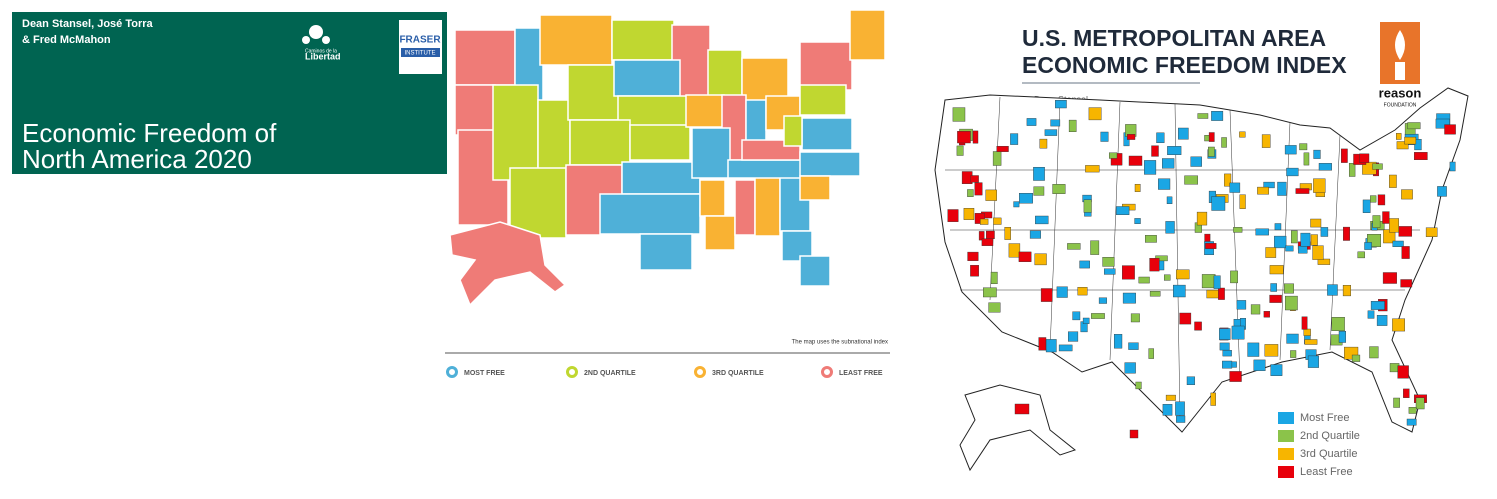 Image resolution: width=1497 pixels, height=499 pixels. Describe the element at coordinates (137, 159) in the screenshot. I see `cover-title: North America 2020` at that location.